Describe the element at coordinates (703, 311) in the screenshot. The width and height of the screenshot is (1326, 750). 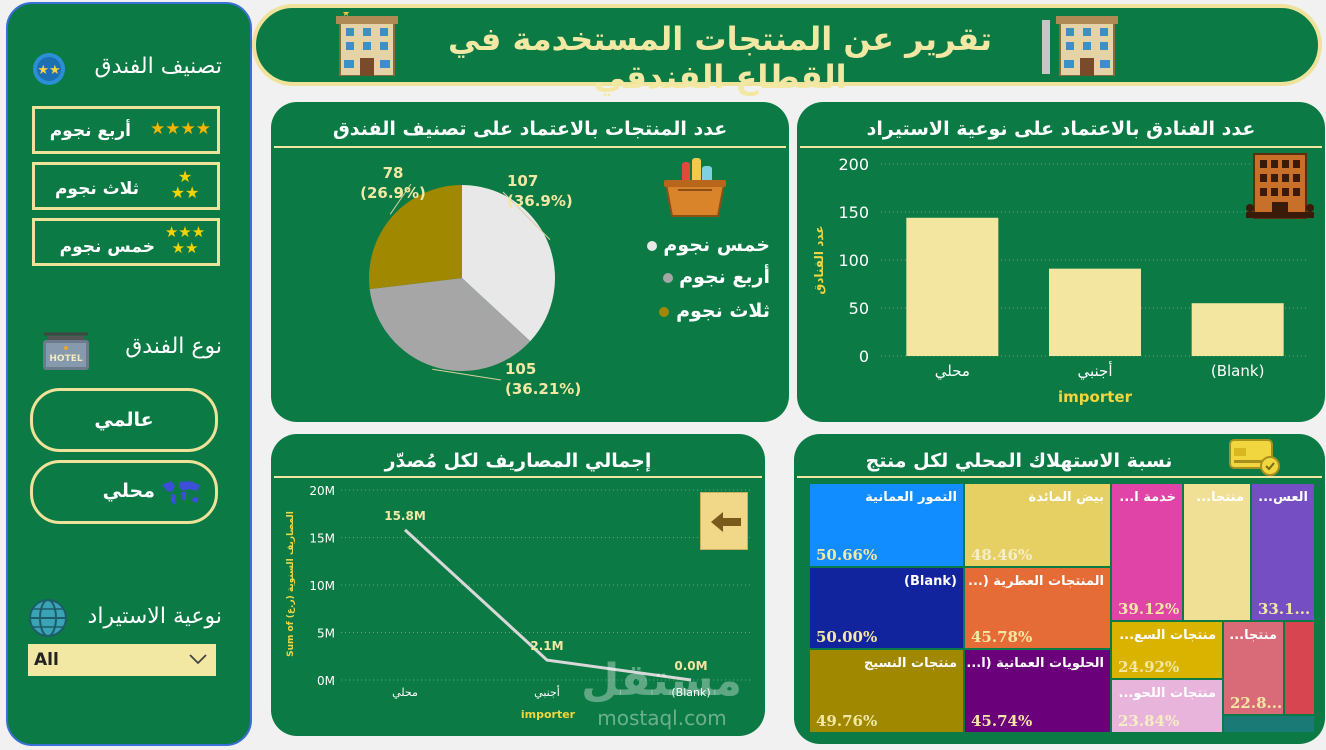
I see `pie-legend-three-stars: ثلاث نجوم` at that location.